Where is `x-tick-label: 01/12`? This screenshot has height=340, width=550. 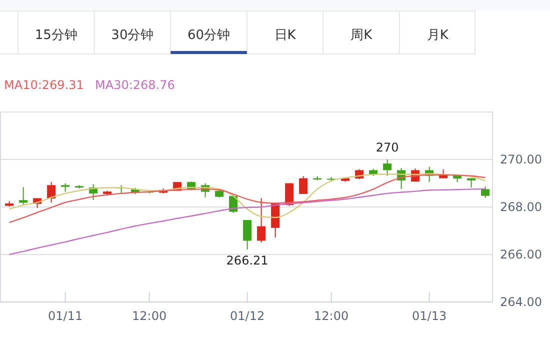 x-tick-label: 01/12 is located at coordinates (247, 316).